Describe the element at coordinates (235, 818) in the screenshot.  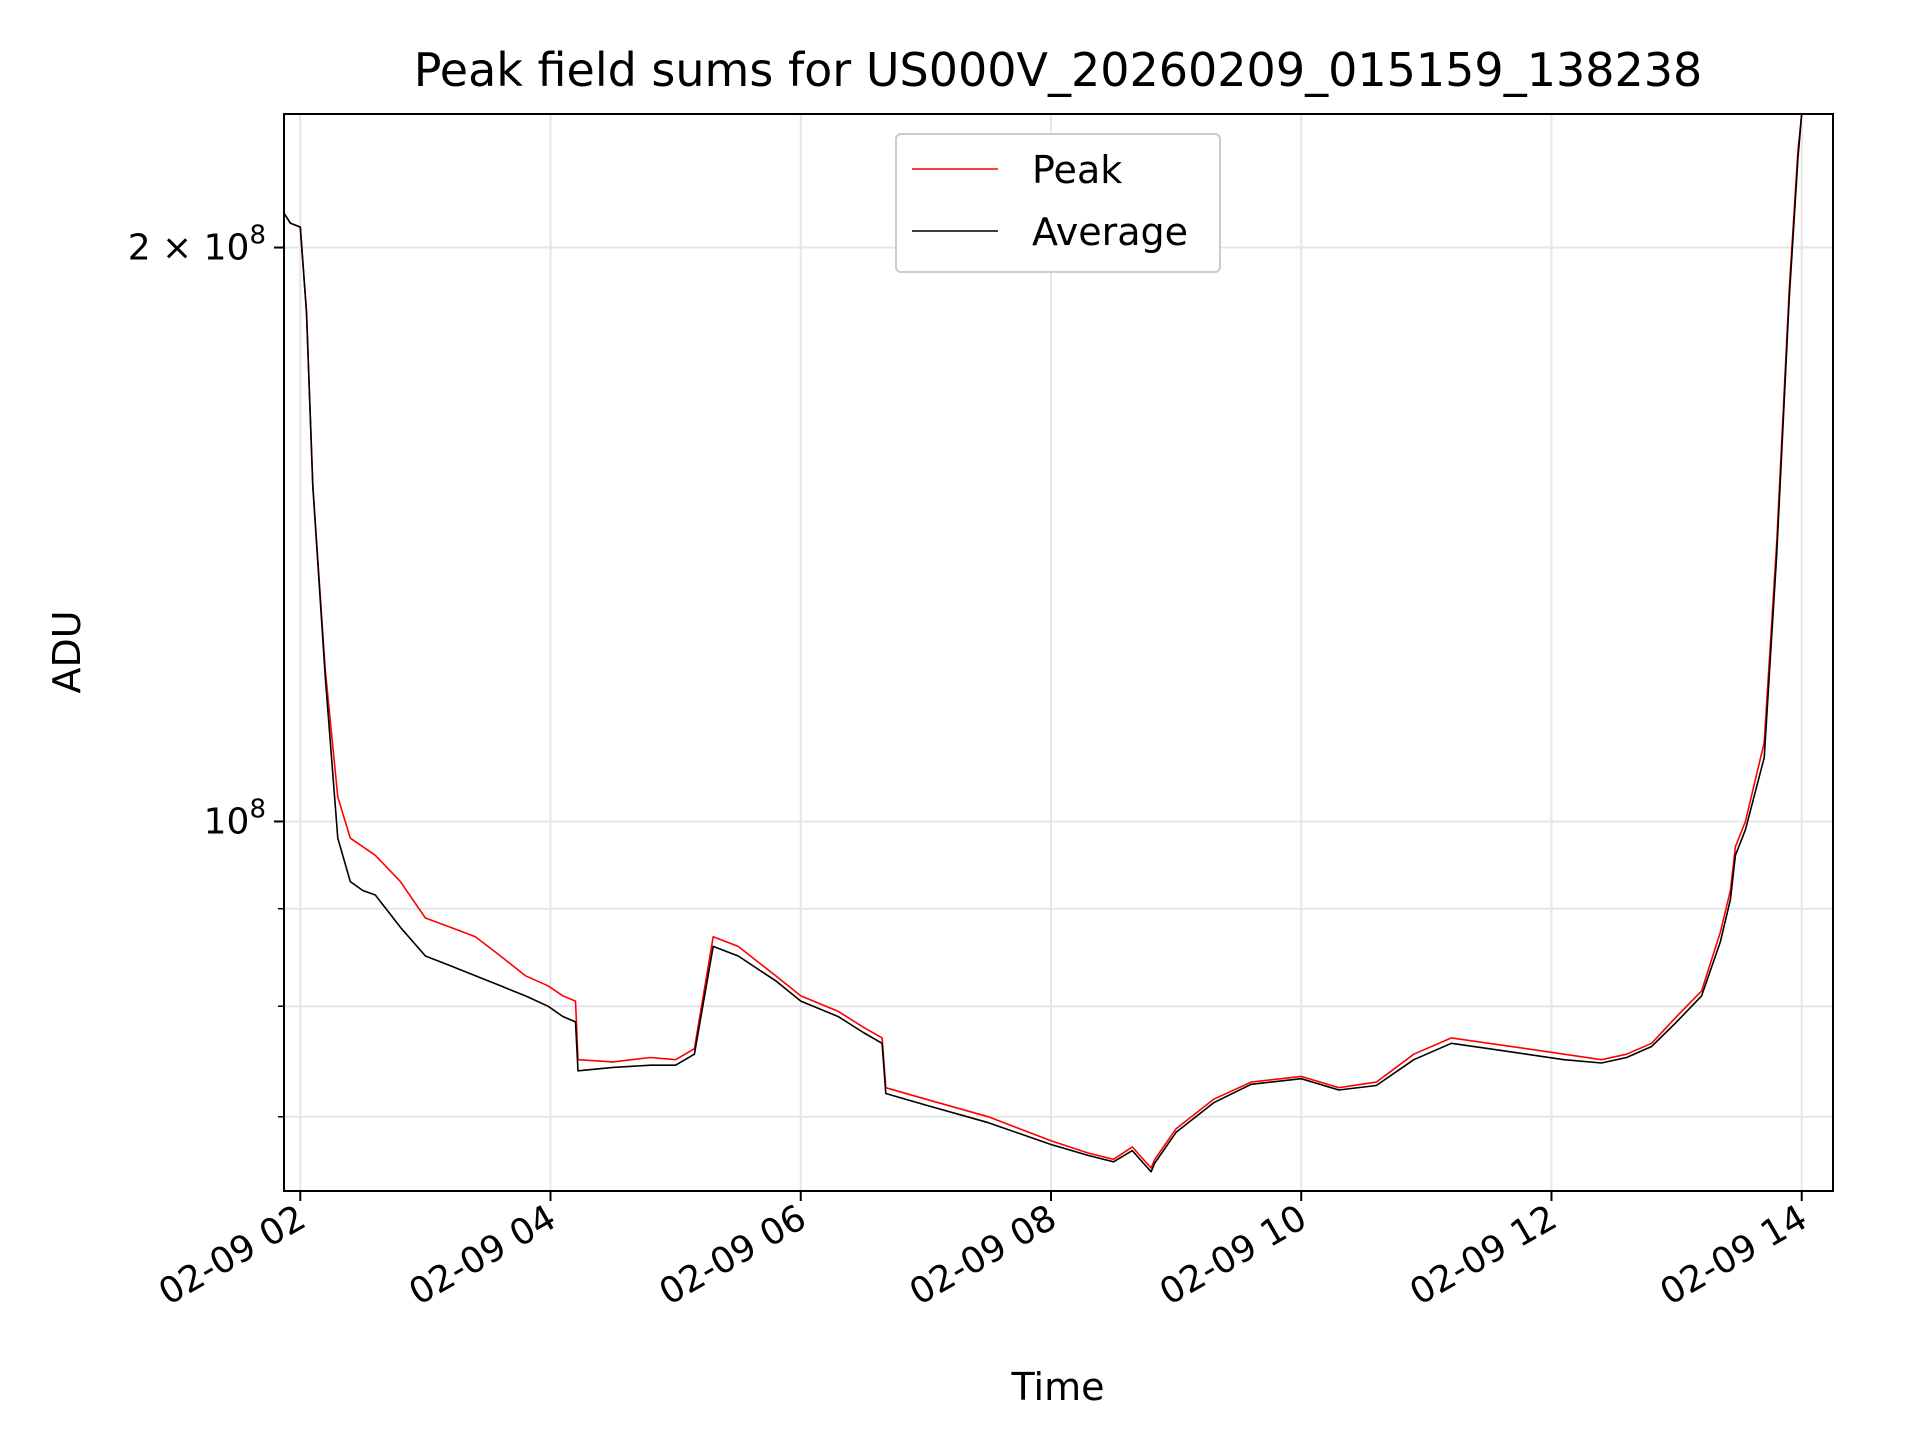
I see `y-tick-label: 108` at that location.